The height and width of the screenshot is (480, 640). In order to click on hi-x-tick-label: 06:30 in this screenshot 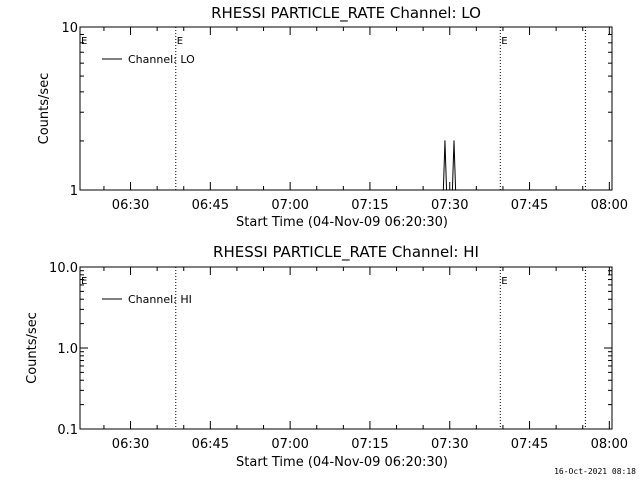, I will do `click(130, 444)`.